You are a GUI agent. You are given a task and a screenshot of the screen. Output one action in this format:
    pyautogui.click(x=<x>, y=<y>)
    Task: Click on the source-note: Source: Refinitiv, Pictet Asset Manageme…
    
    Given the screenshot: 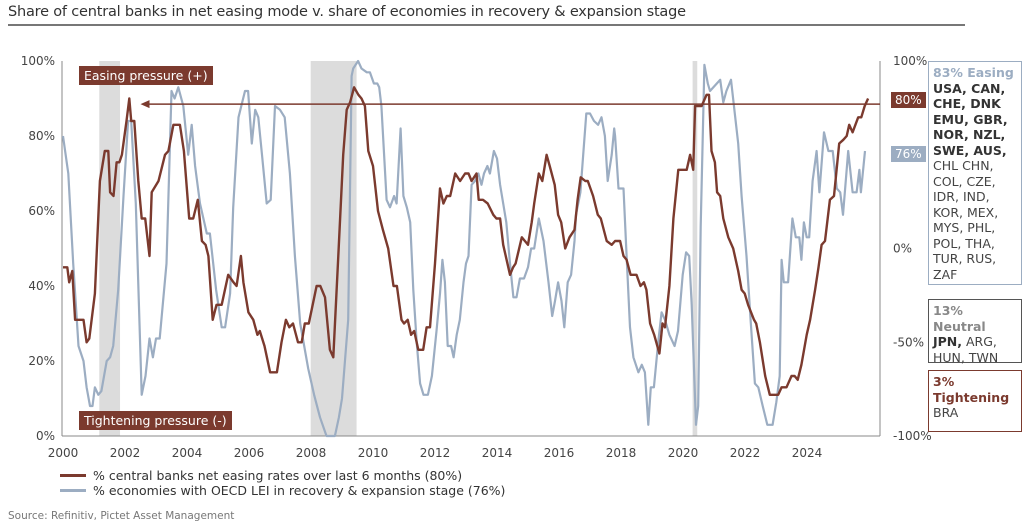 What is the action you would take?
    pyautogui.click(x=121, y=516)
    